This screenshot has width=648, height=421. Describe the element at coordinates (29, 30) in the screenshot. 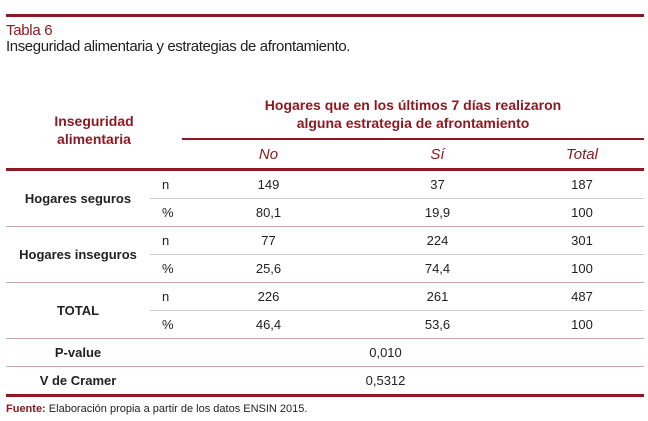

I see `table-number: Tabla 6` at that location.